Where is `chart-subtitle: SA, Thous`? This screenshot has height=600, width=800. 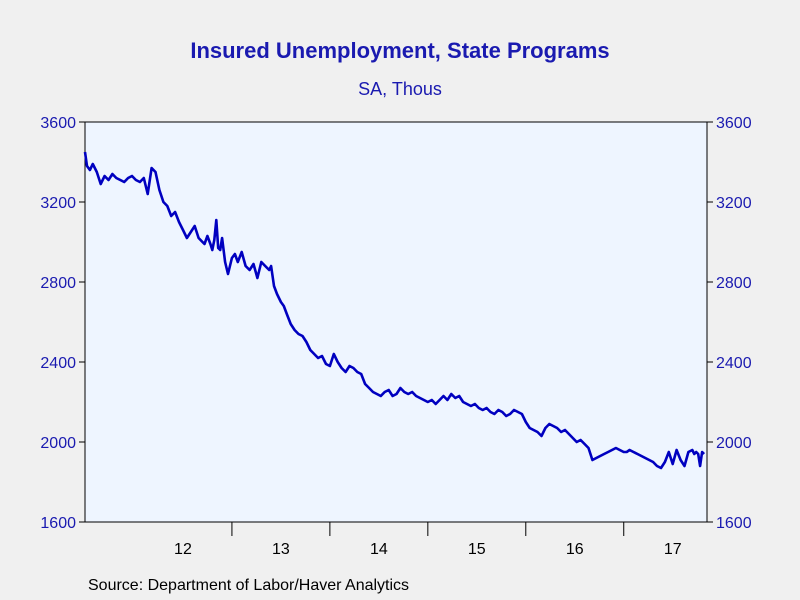 chart-subtitle: SA, Thous is located at coordinates (400, 89).